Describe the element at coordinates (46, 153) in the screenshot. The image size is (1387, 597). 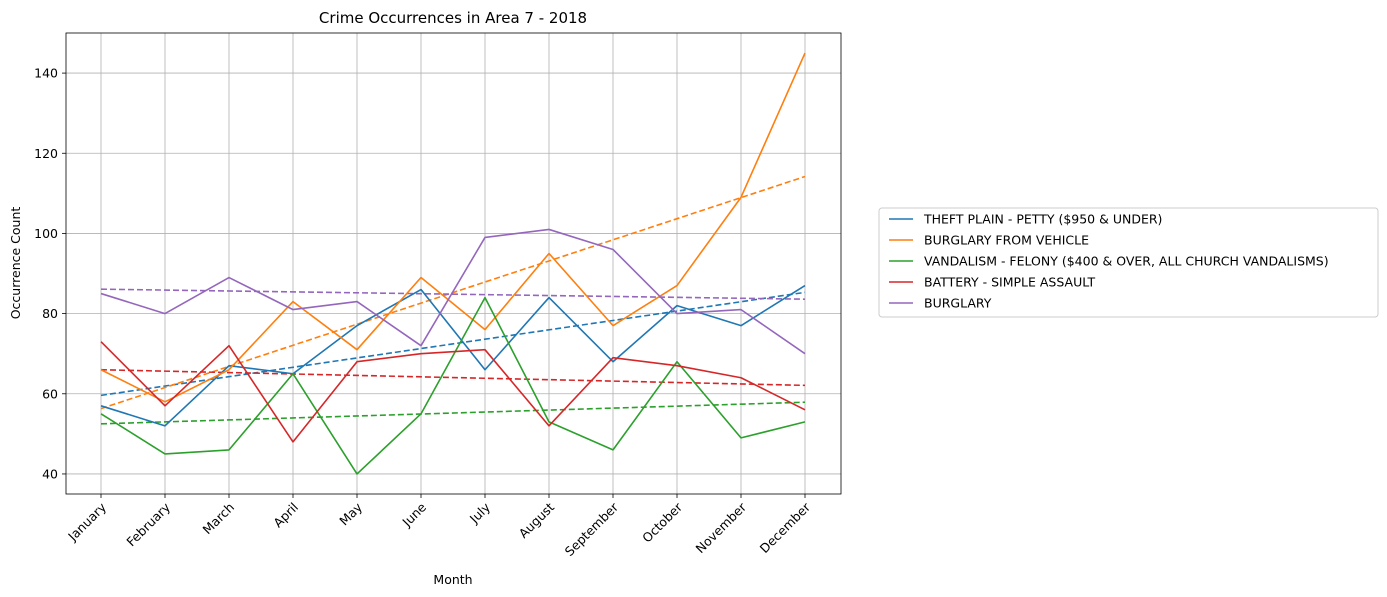
I see `y-tick-label: 120` at that location.